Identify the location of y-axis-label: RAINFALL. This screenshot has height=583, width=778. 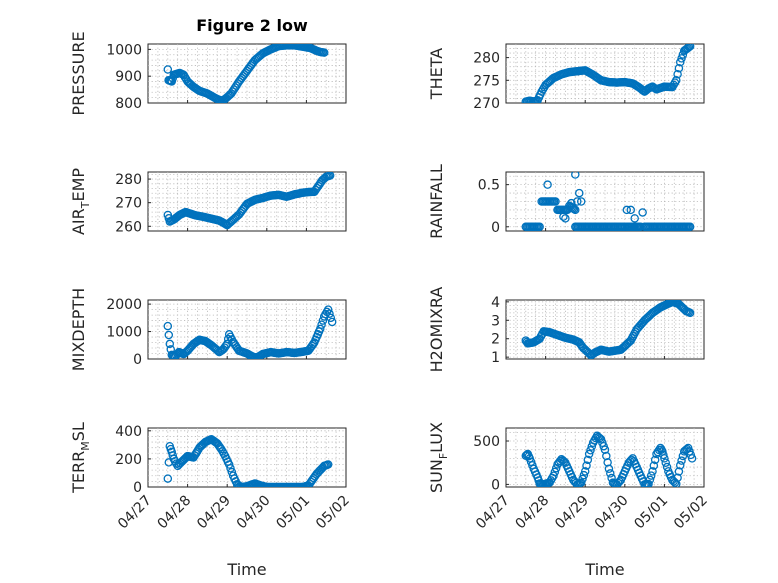
(436, 201).